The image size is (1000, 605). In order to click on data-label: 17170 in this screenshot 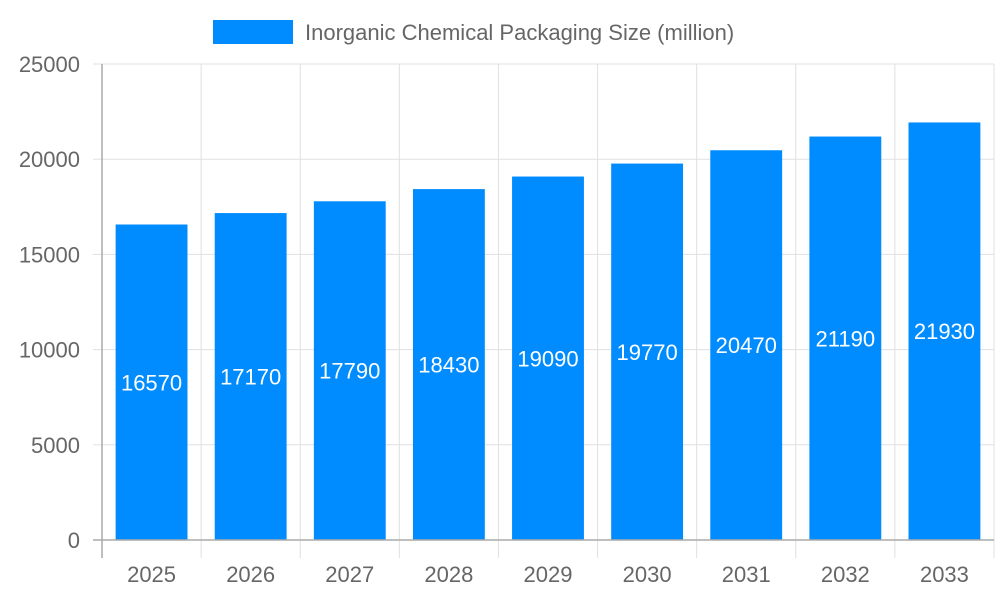, I will do `click(250, 377)`.